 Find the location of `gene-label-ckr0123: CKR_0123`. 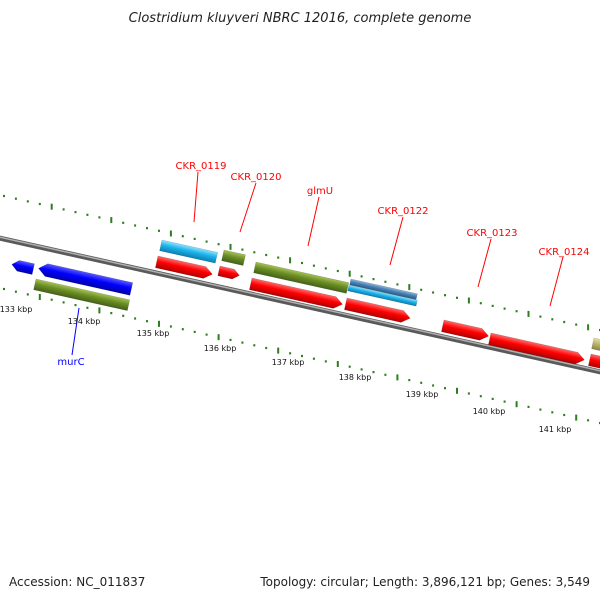

gene-label-ckr0123: CKR_0123 is located at coordinates (492, 233).